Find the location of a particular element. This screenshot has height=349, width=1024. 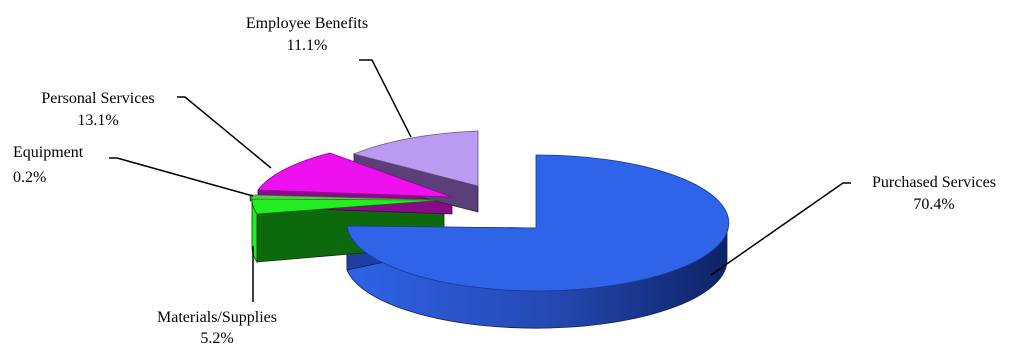

leader-line-personal-services is located at coordinates (224, 132).